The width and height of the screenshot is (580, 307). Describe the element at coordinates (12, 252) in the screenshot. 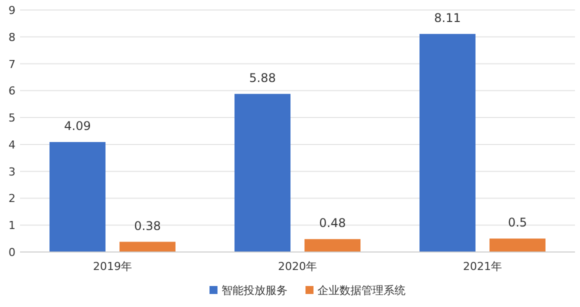

I see `y-tick-label: 0` at that location.